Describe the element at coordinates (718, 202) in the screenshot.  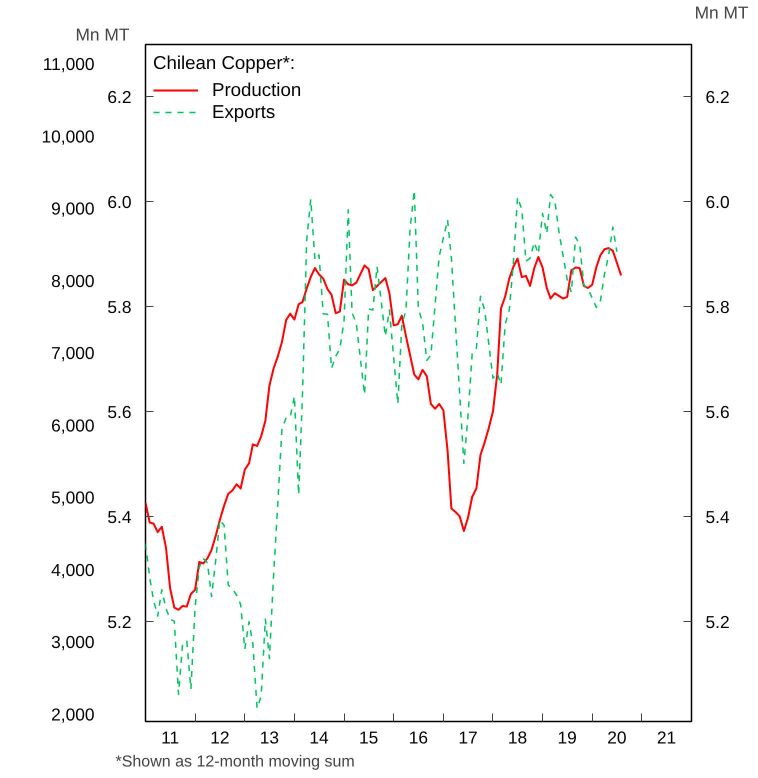
I see `y2-tick-label: 6.0` at that location.